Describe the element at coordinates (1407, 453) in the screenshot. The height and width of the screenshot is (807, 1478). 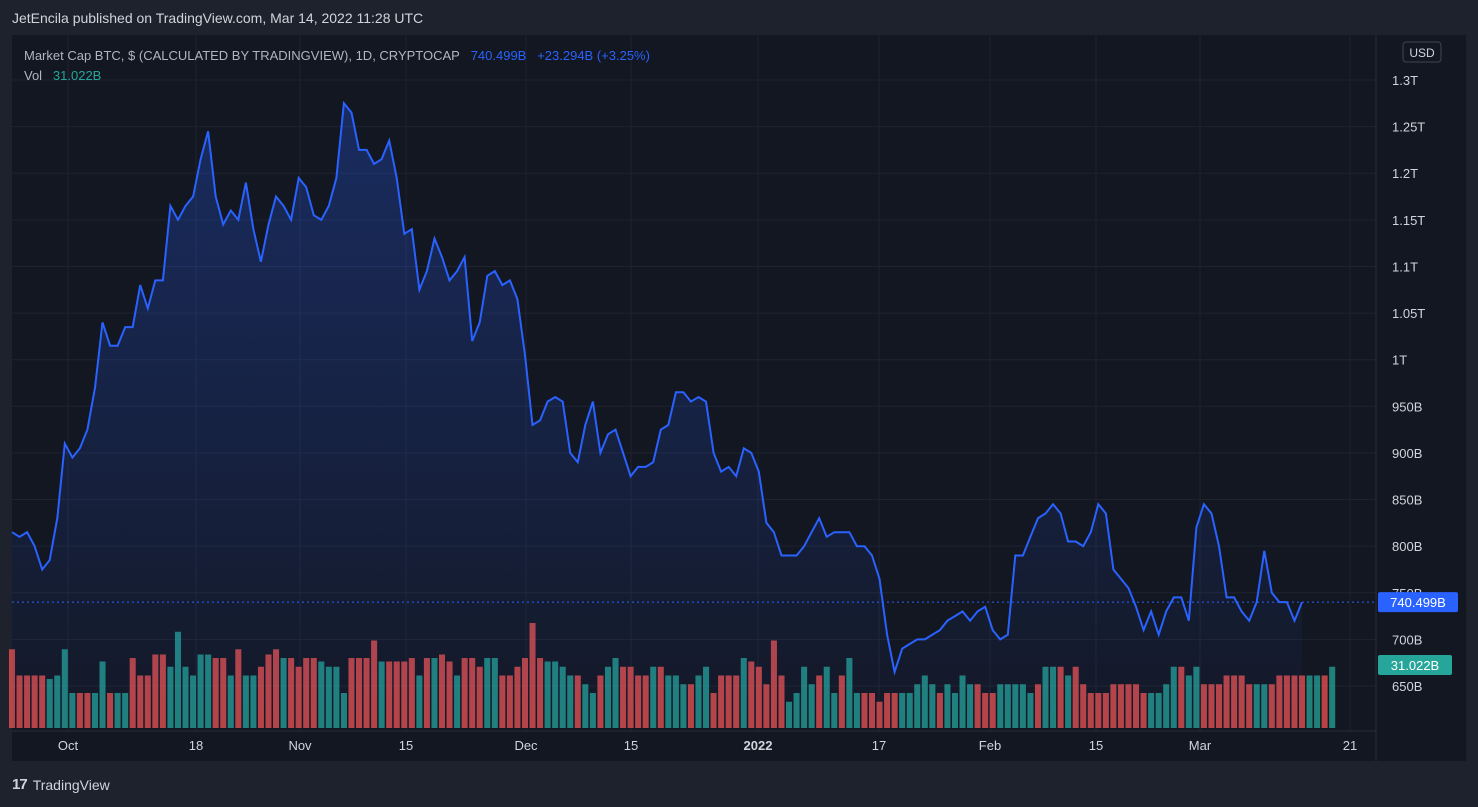
I see `y-tick-label: 900B` at that location.